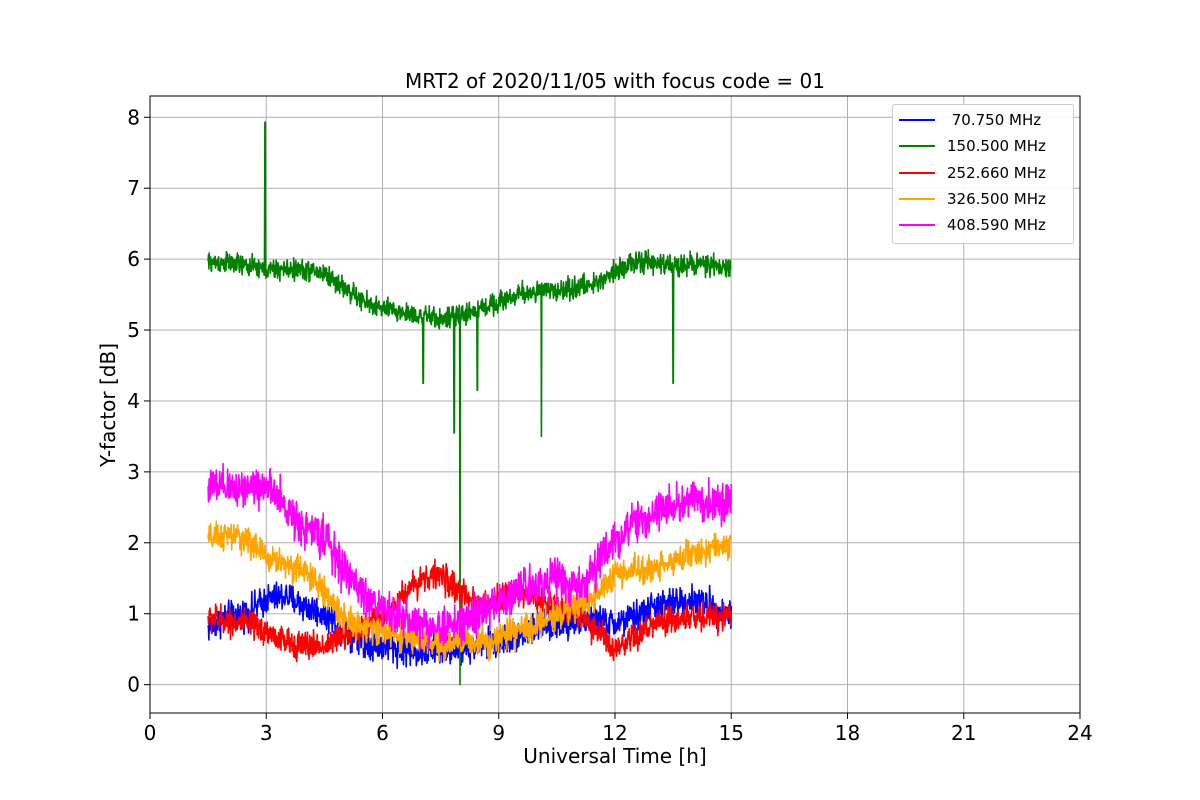  What do you see at coordinates (133, 472) in the screenshot?
I see `y-tick-label: 3` at bounding box center [133, 472].